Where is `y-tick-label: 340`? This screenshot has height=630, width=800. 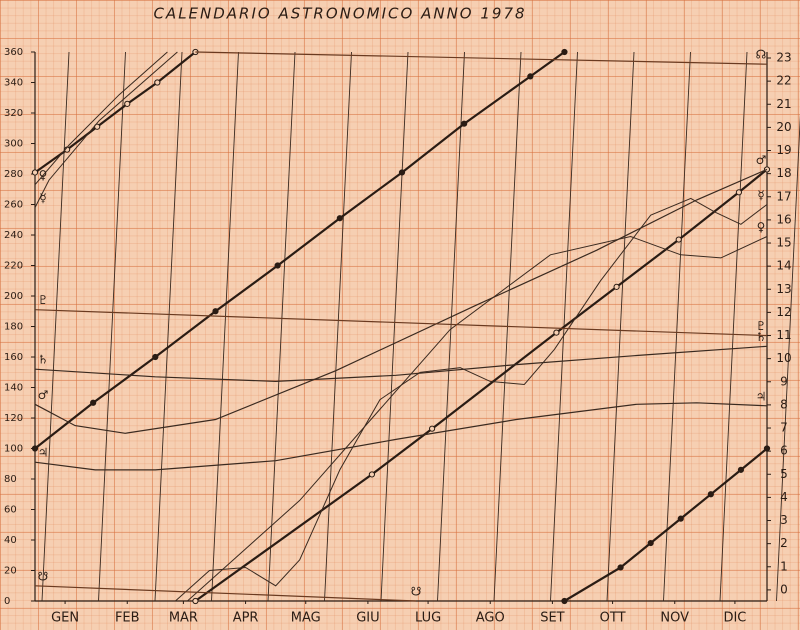
y-tick-label: 340 is located at coordinates (13, 83).